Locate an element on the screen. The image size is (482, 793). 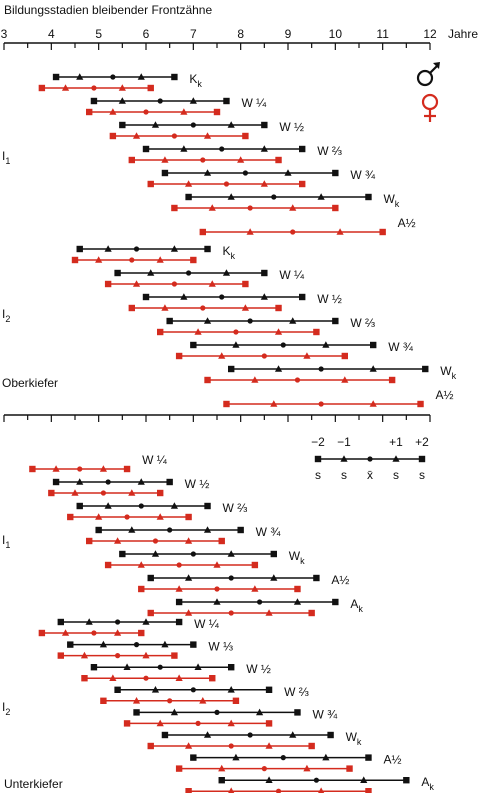
chart-title: Bildungsstadien bleibender Frontzähne is located at coordinates (108, 10).